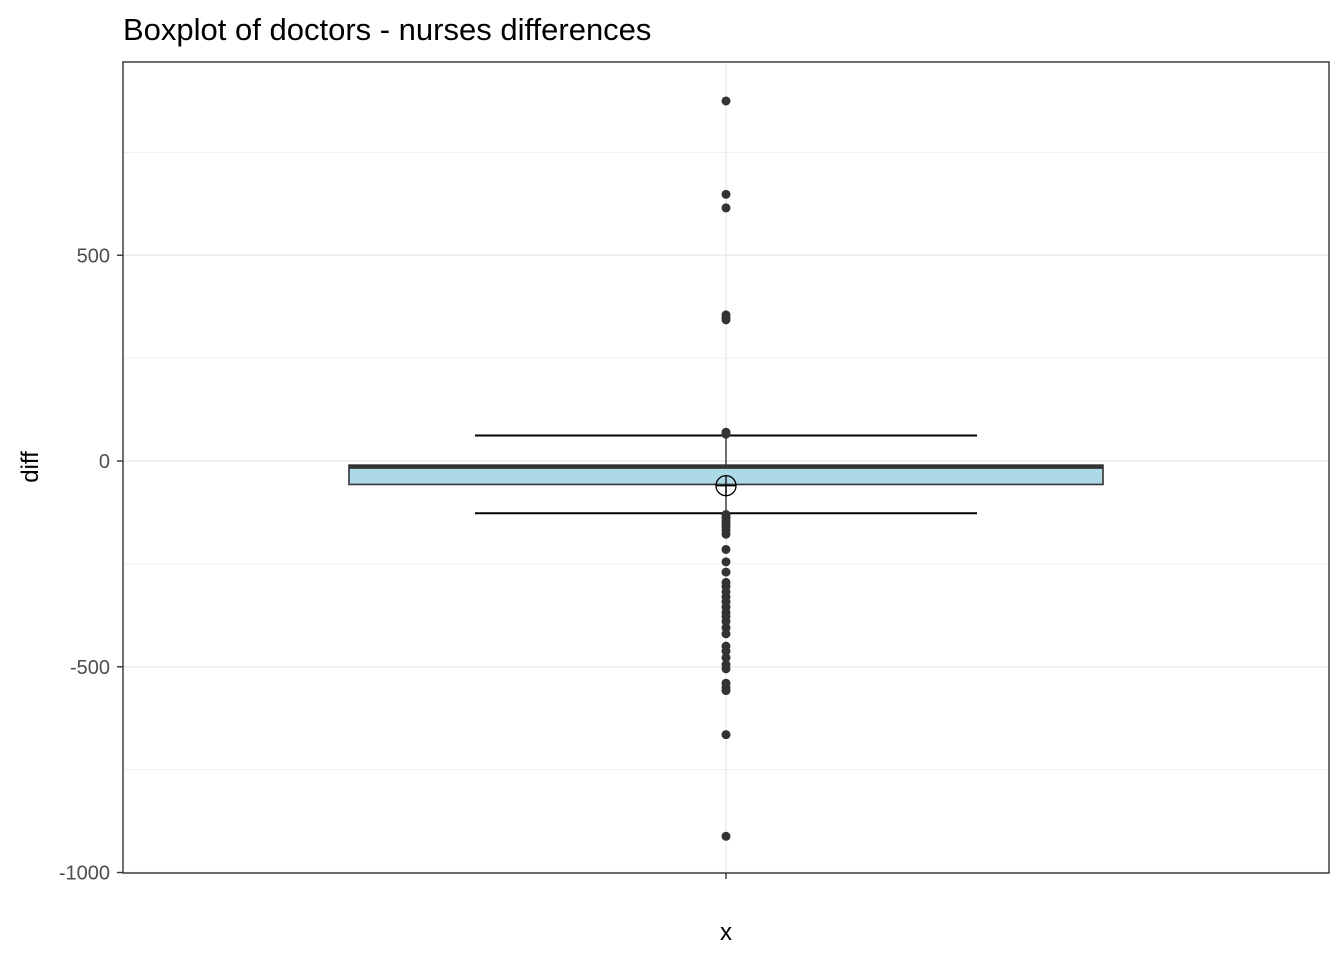 The width and height of the screenshot is (1344, 965). Describe the element at coordinates (30, 467) in the screenshot. I see `y-axis-title: diff` at that location.